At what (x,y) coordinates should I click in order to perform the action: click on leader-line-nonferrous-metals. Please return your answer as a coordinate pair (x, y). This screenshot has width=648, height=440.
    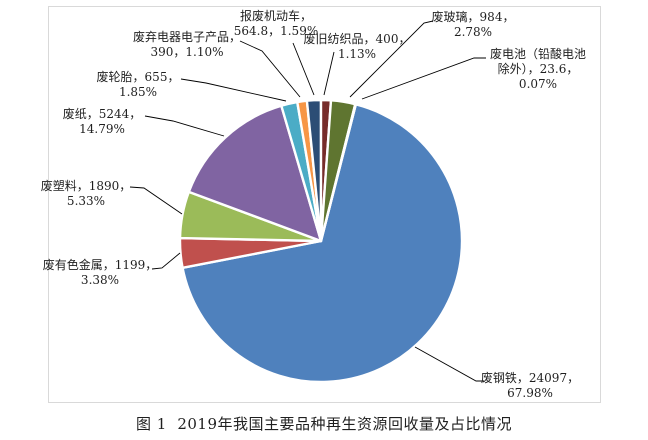
    Looking at the image, I should click on (166, 261).